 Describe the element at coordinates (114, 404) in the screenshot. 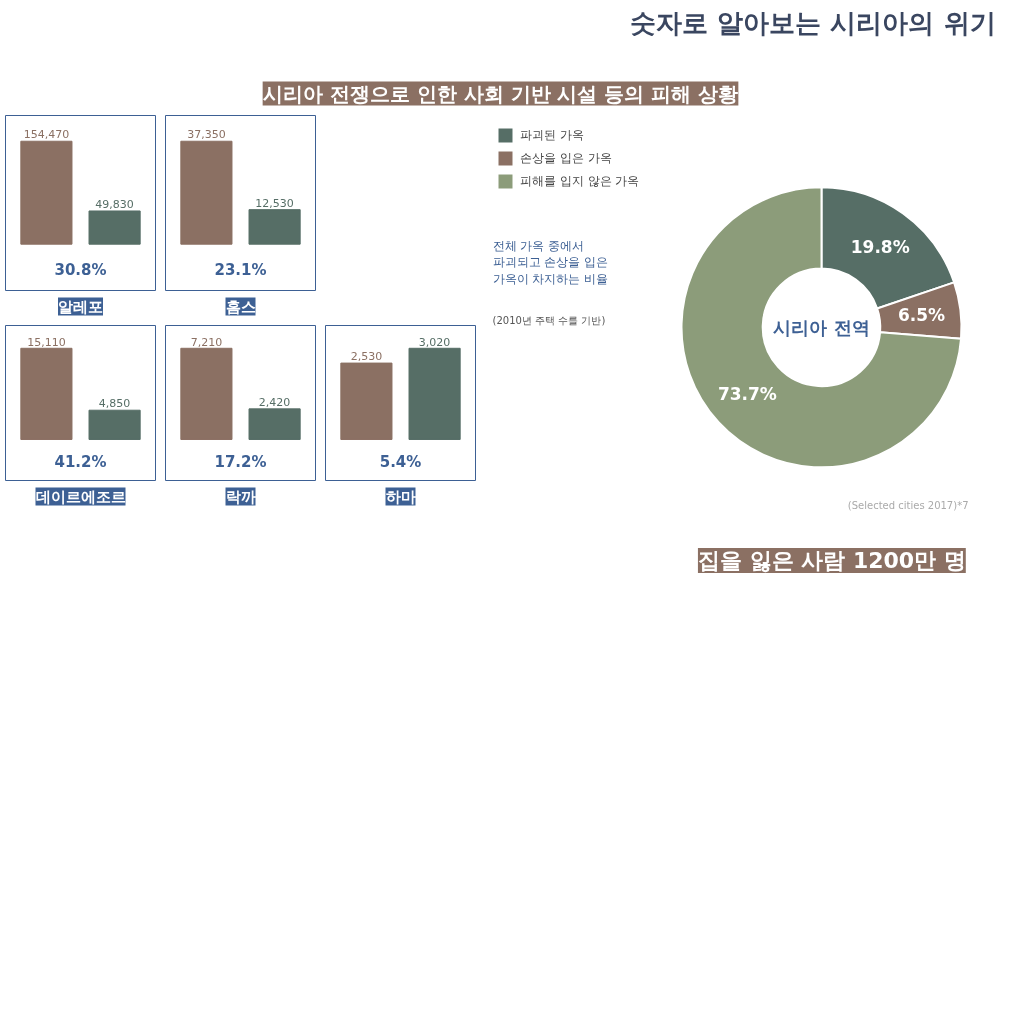

I see `data-label: 4,850` at that location.